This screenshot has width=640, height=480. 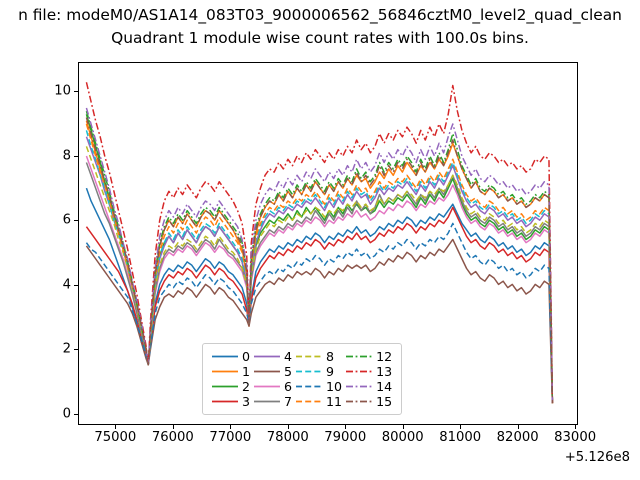 I want to click on legend-row: 1 5 9 13, so click(x=302, y=371).